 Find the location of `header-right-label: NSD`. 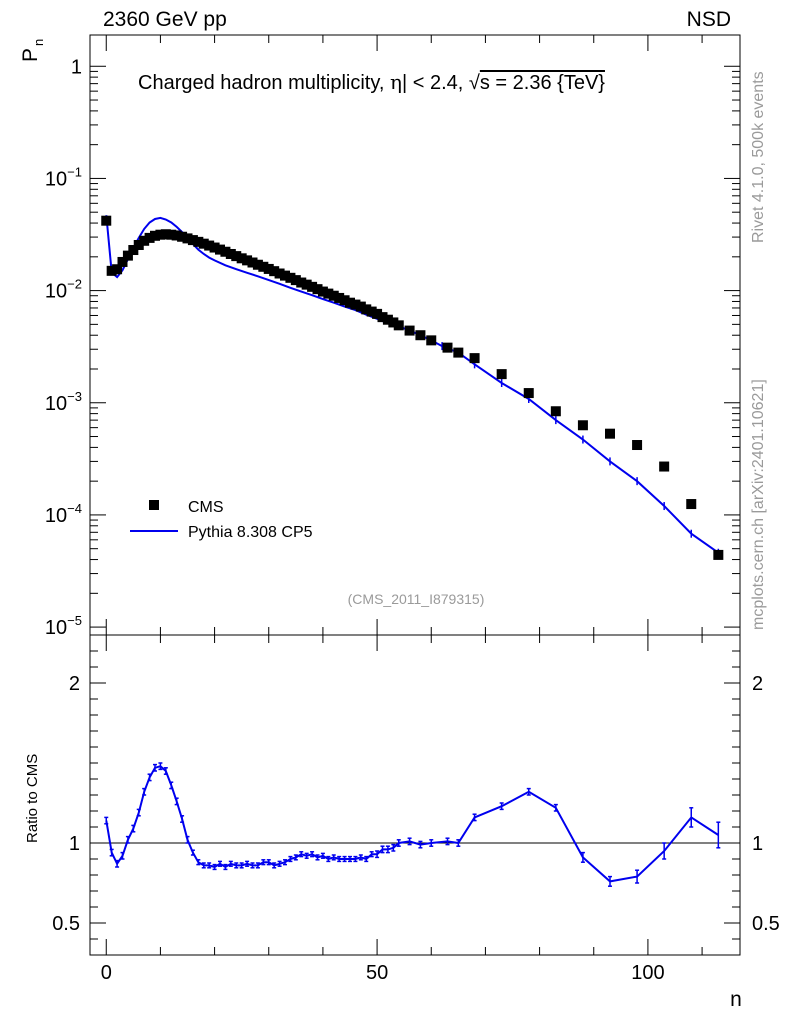

header-right-label: NSD is located at coordinates (709, 19).